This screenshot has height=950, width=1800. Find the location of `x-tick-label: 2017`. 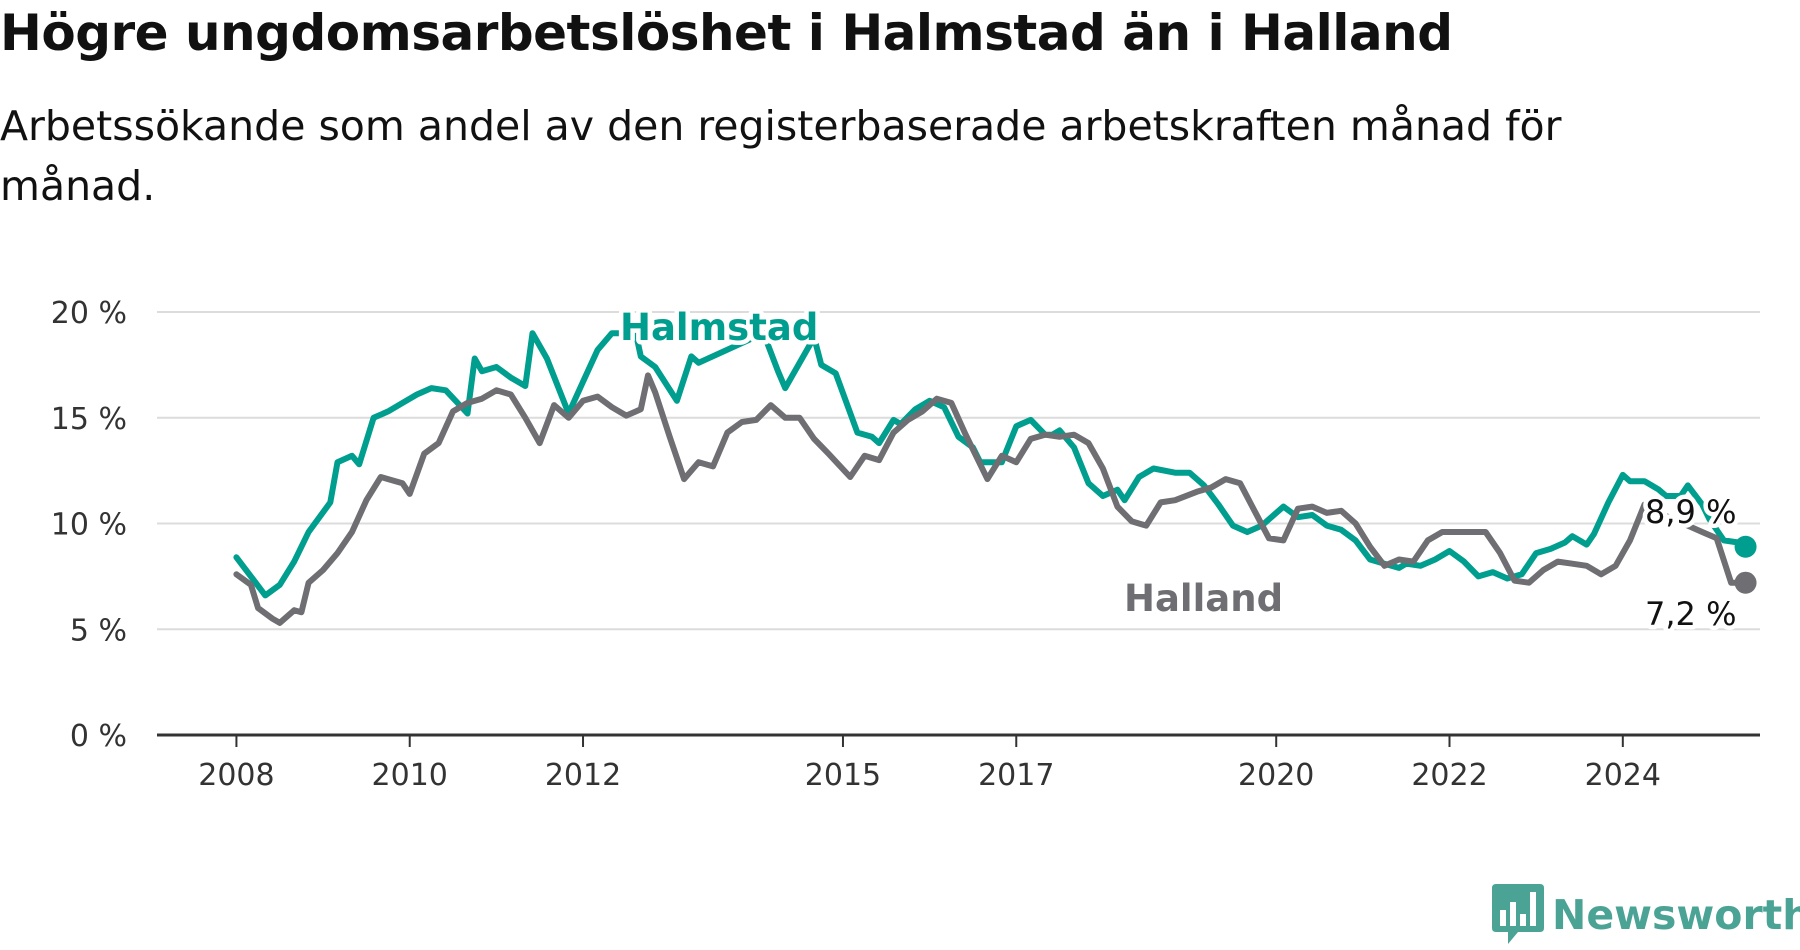

x-tick-label: 2017 is located at coordinates (1016, 775).